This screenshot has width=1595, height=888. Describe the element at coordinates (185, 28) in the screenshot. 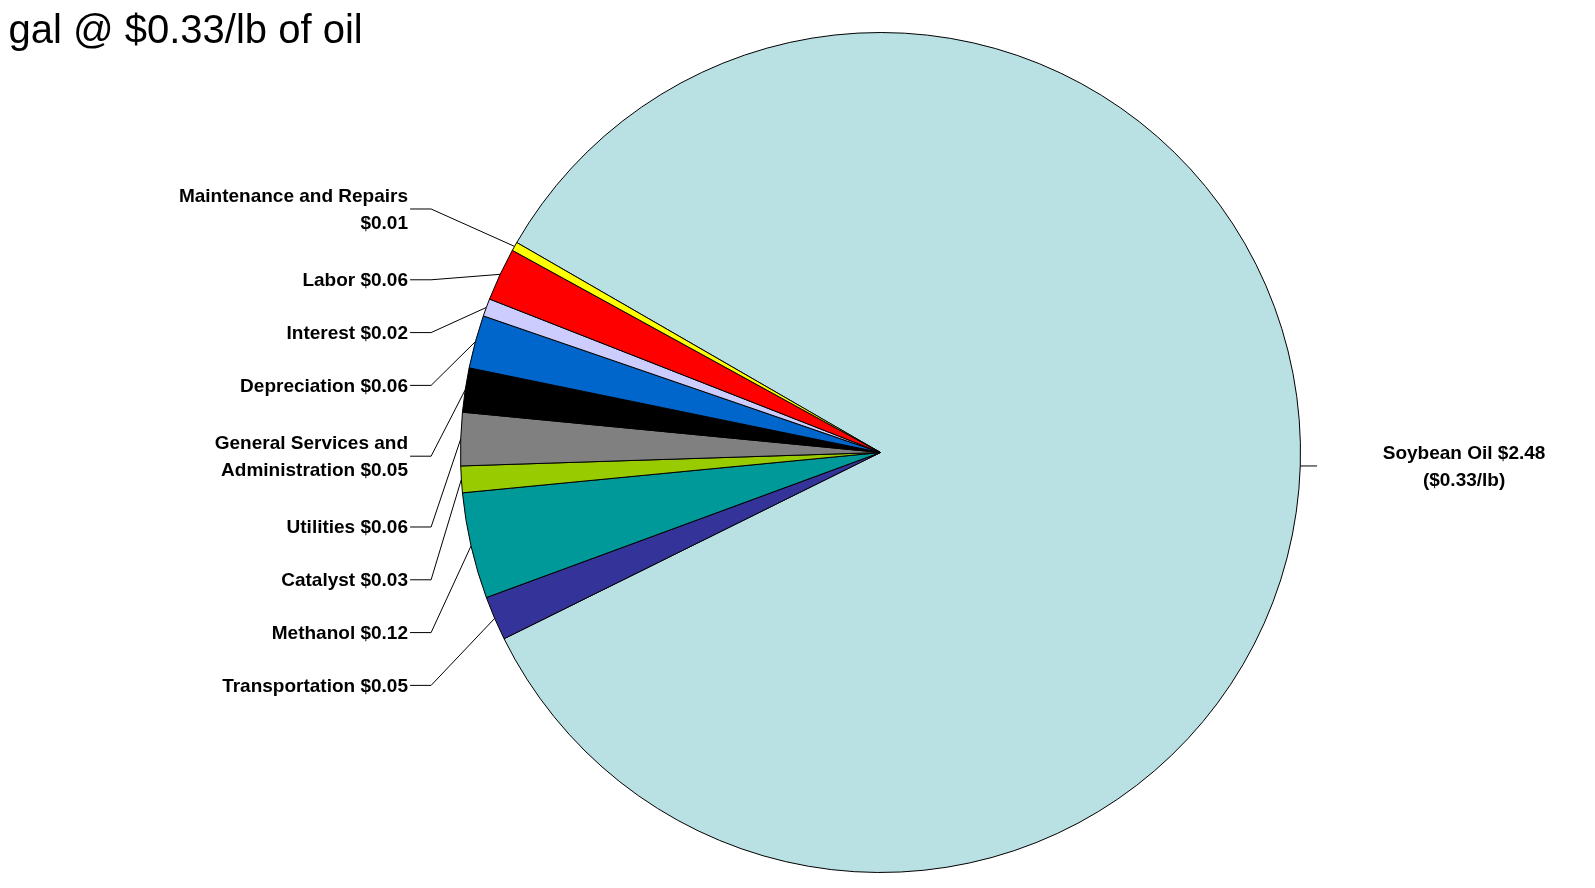

I see `chart-title: gal @ $0.33/lb of oil` at that location.